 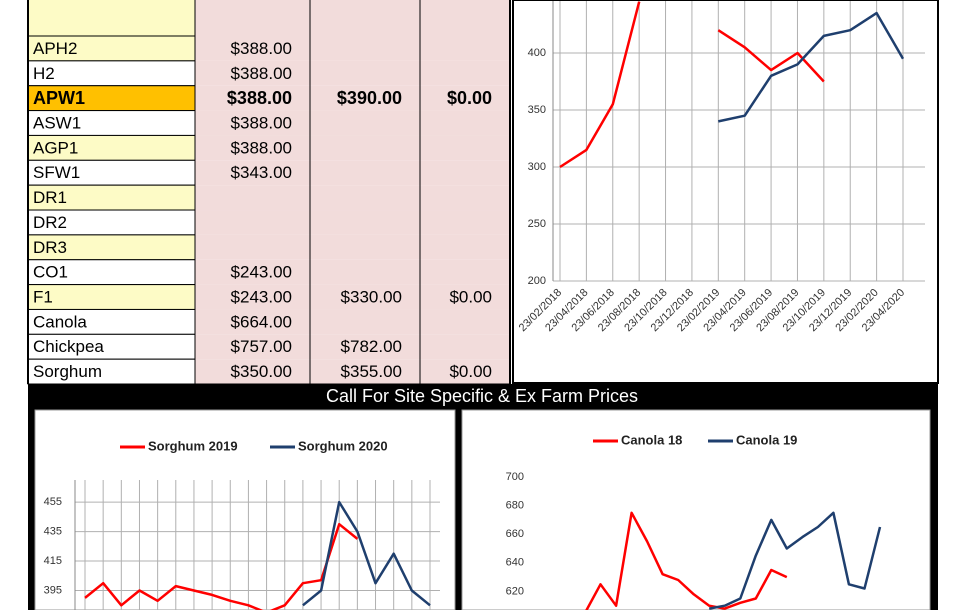 I want to click on price: $343.00, so click(x=261, y=172).